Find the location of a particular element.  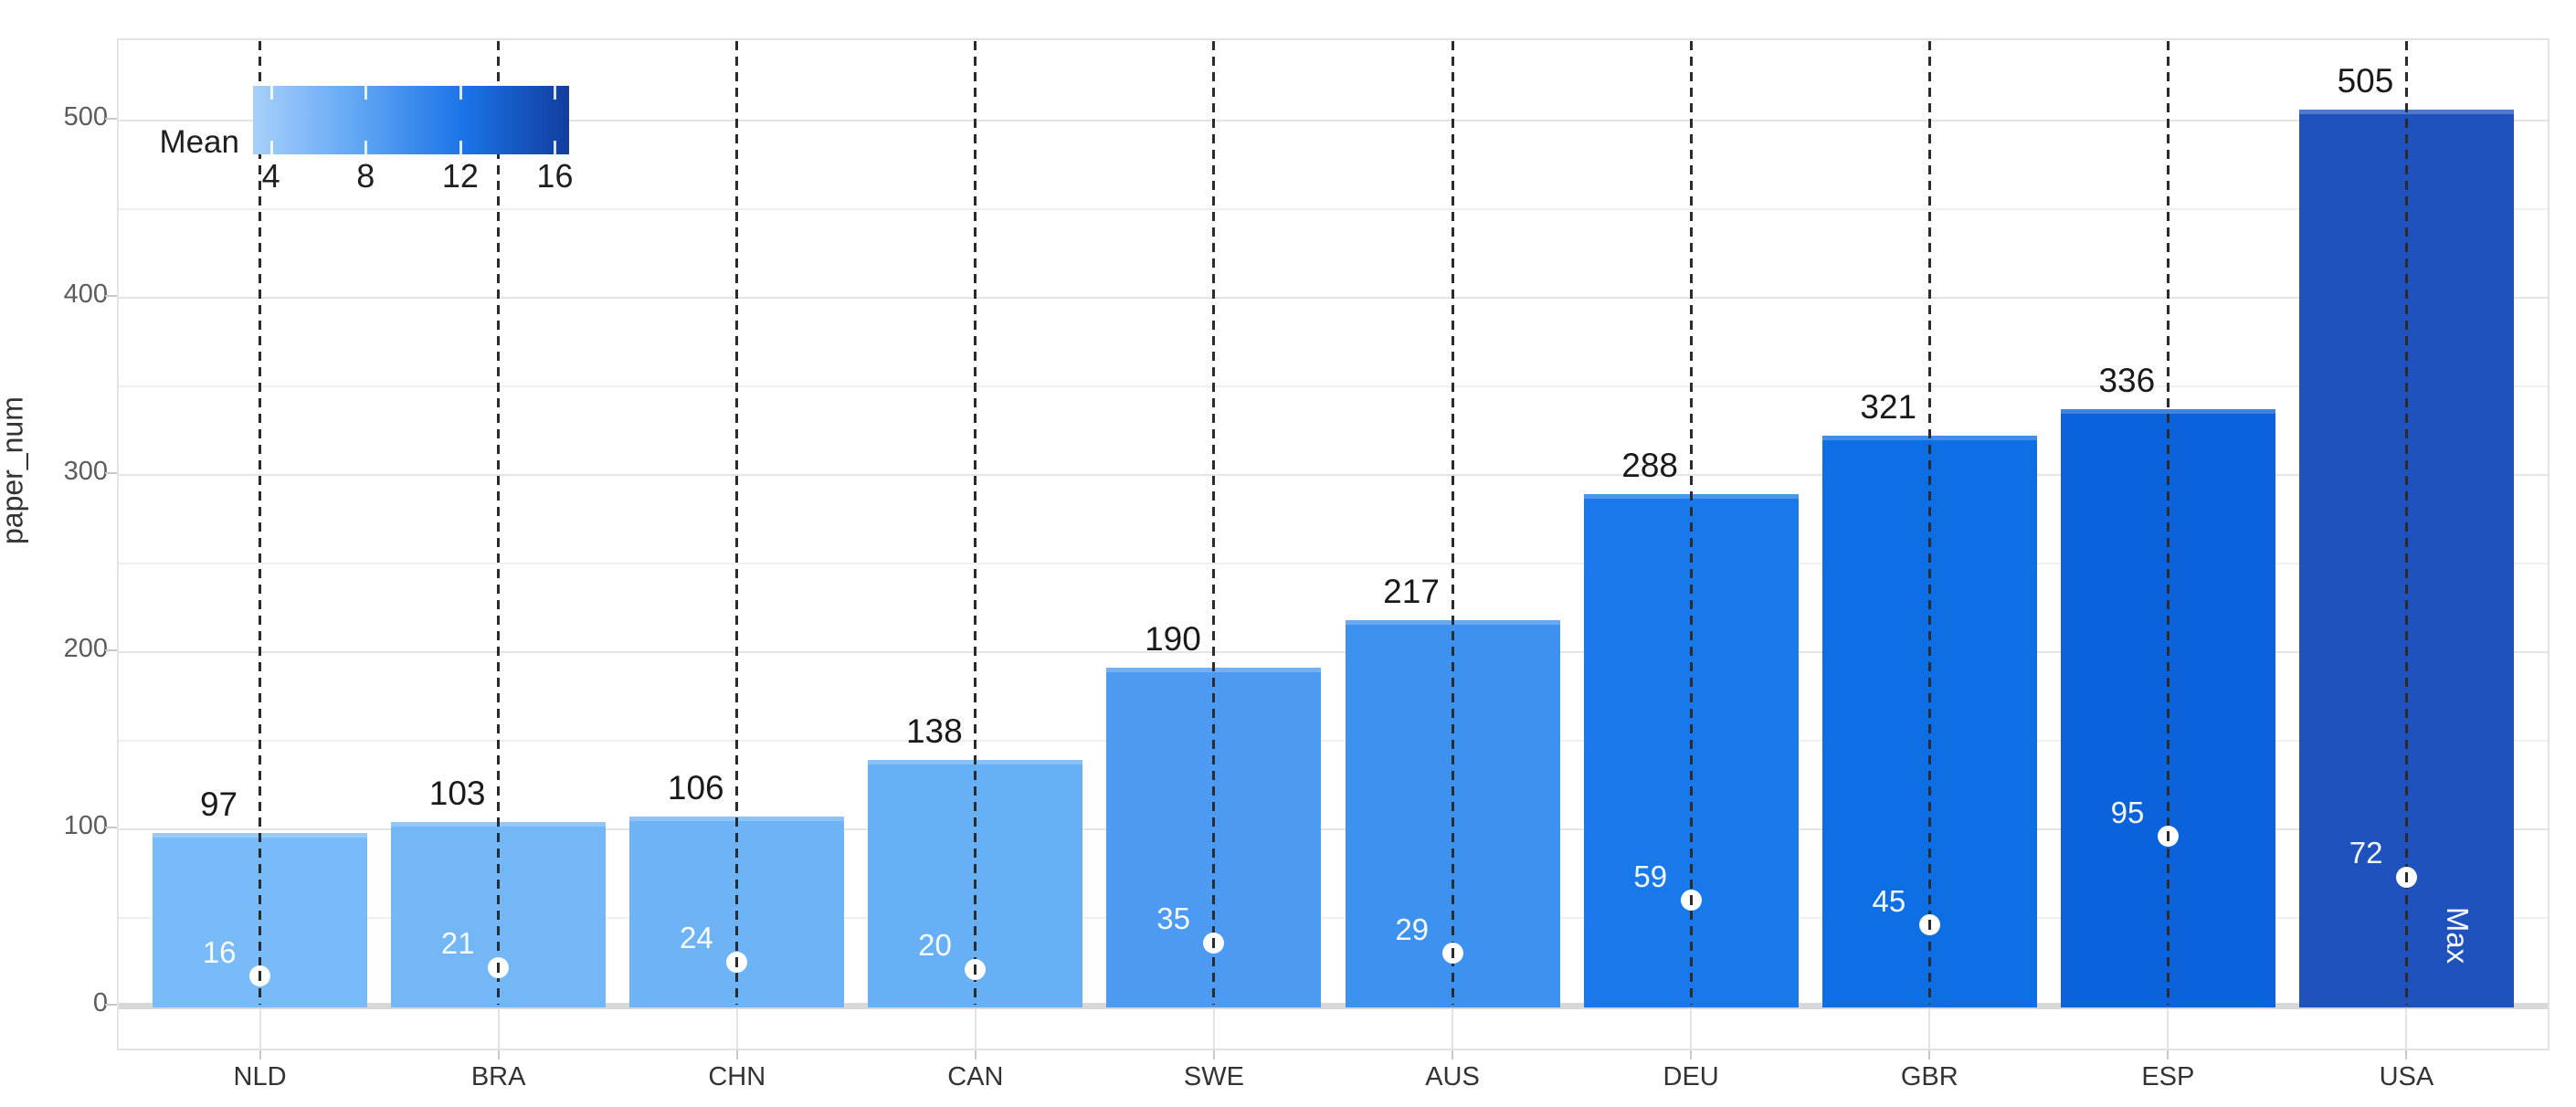

bar-value-label-CHN: 106 is located at coordinates (695, 788).